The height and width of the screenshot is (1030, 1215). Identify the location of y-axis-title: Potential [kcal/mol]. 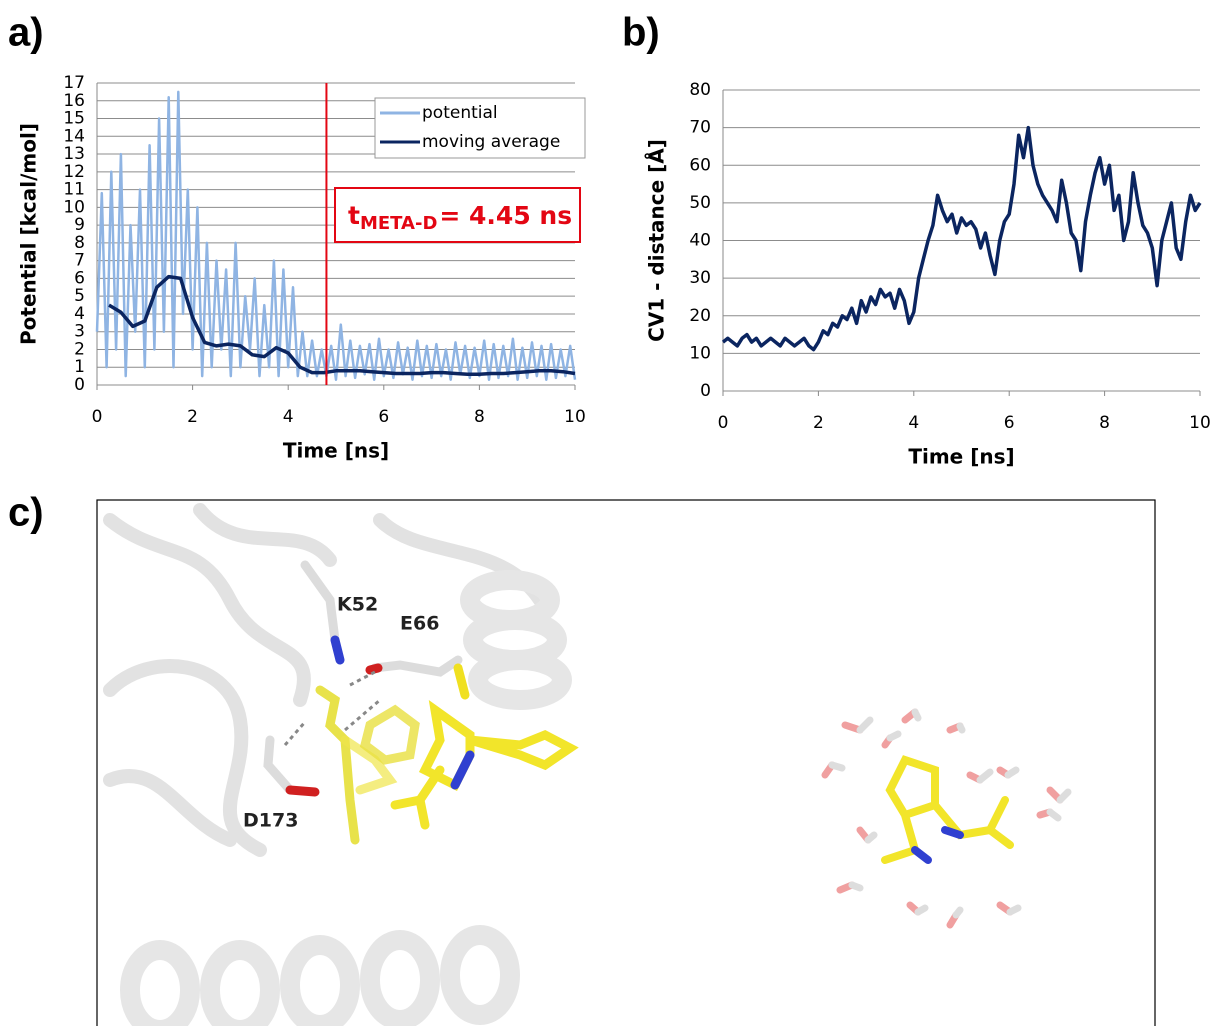
(29, 234).